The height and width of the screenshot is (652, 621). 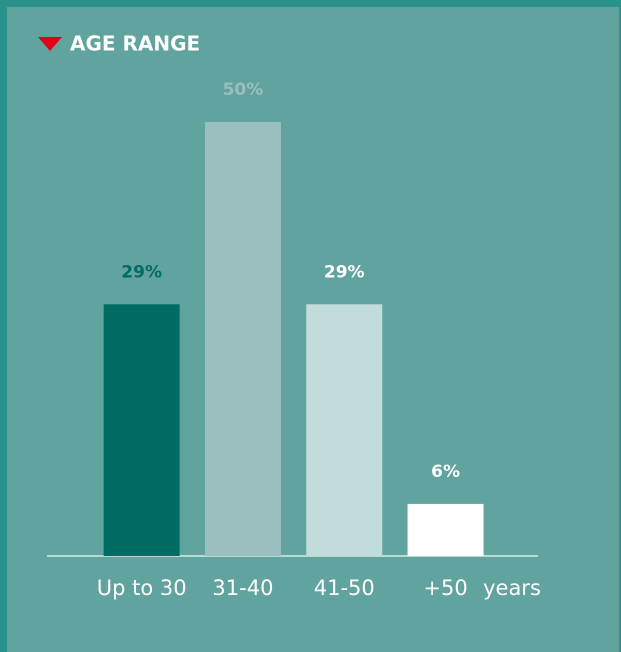 I want to click on title-marker, so click(x=50, y=44).